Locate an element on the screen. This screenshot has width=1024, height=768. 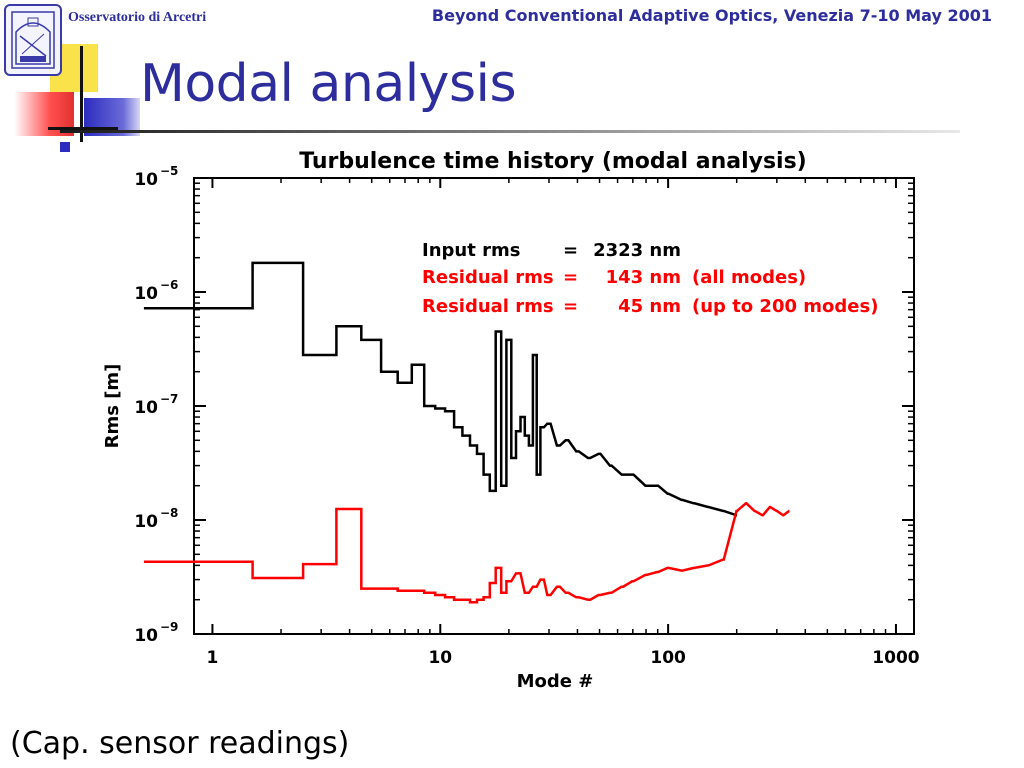
slide-caption: (Cap. sensor readings) is located at coordinates (180, 743).